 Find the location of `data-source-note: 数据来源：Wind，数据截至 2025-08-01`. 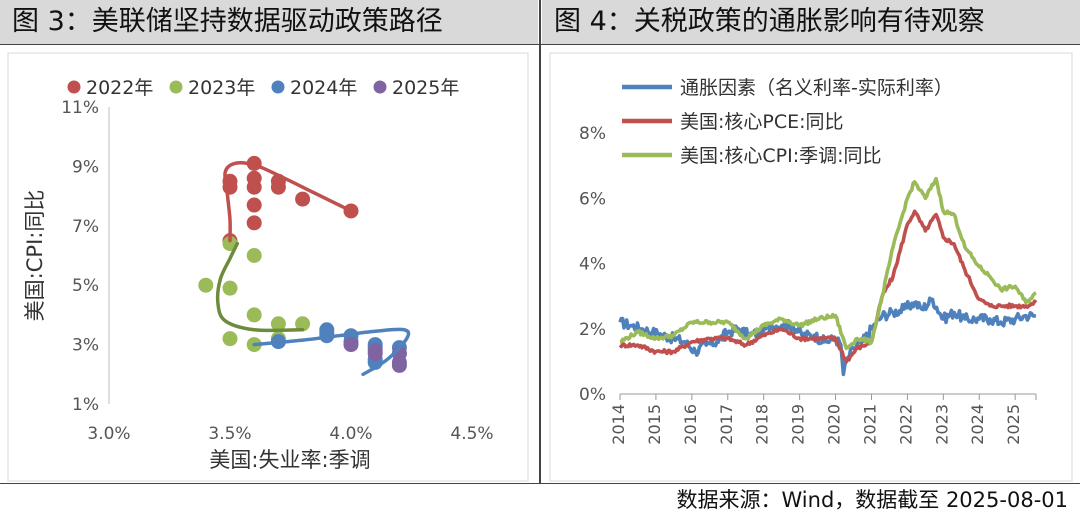

data-source-note: 数据来源：Wind，数据截至 2025-08-01 is located at coordinates (872, 500).